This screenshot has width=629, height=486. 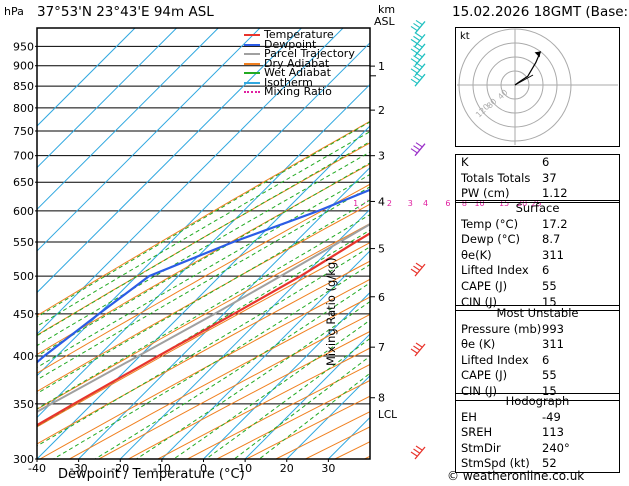 What do you see at coordinates (290, 44) in the screenshot?
I see `legend-label: Dewpoint` at bounding box center [290, 44].